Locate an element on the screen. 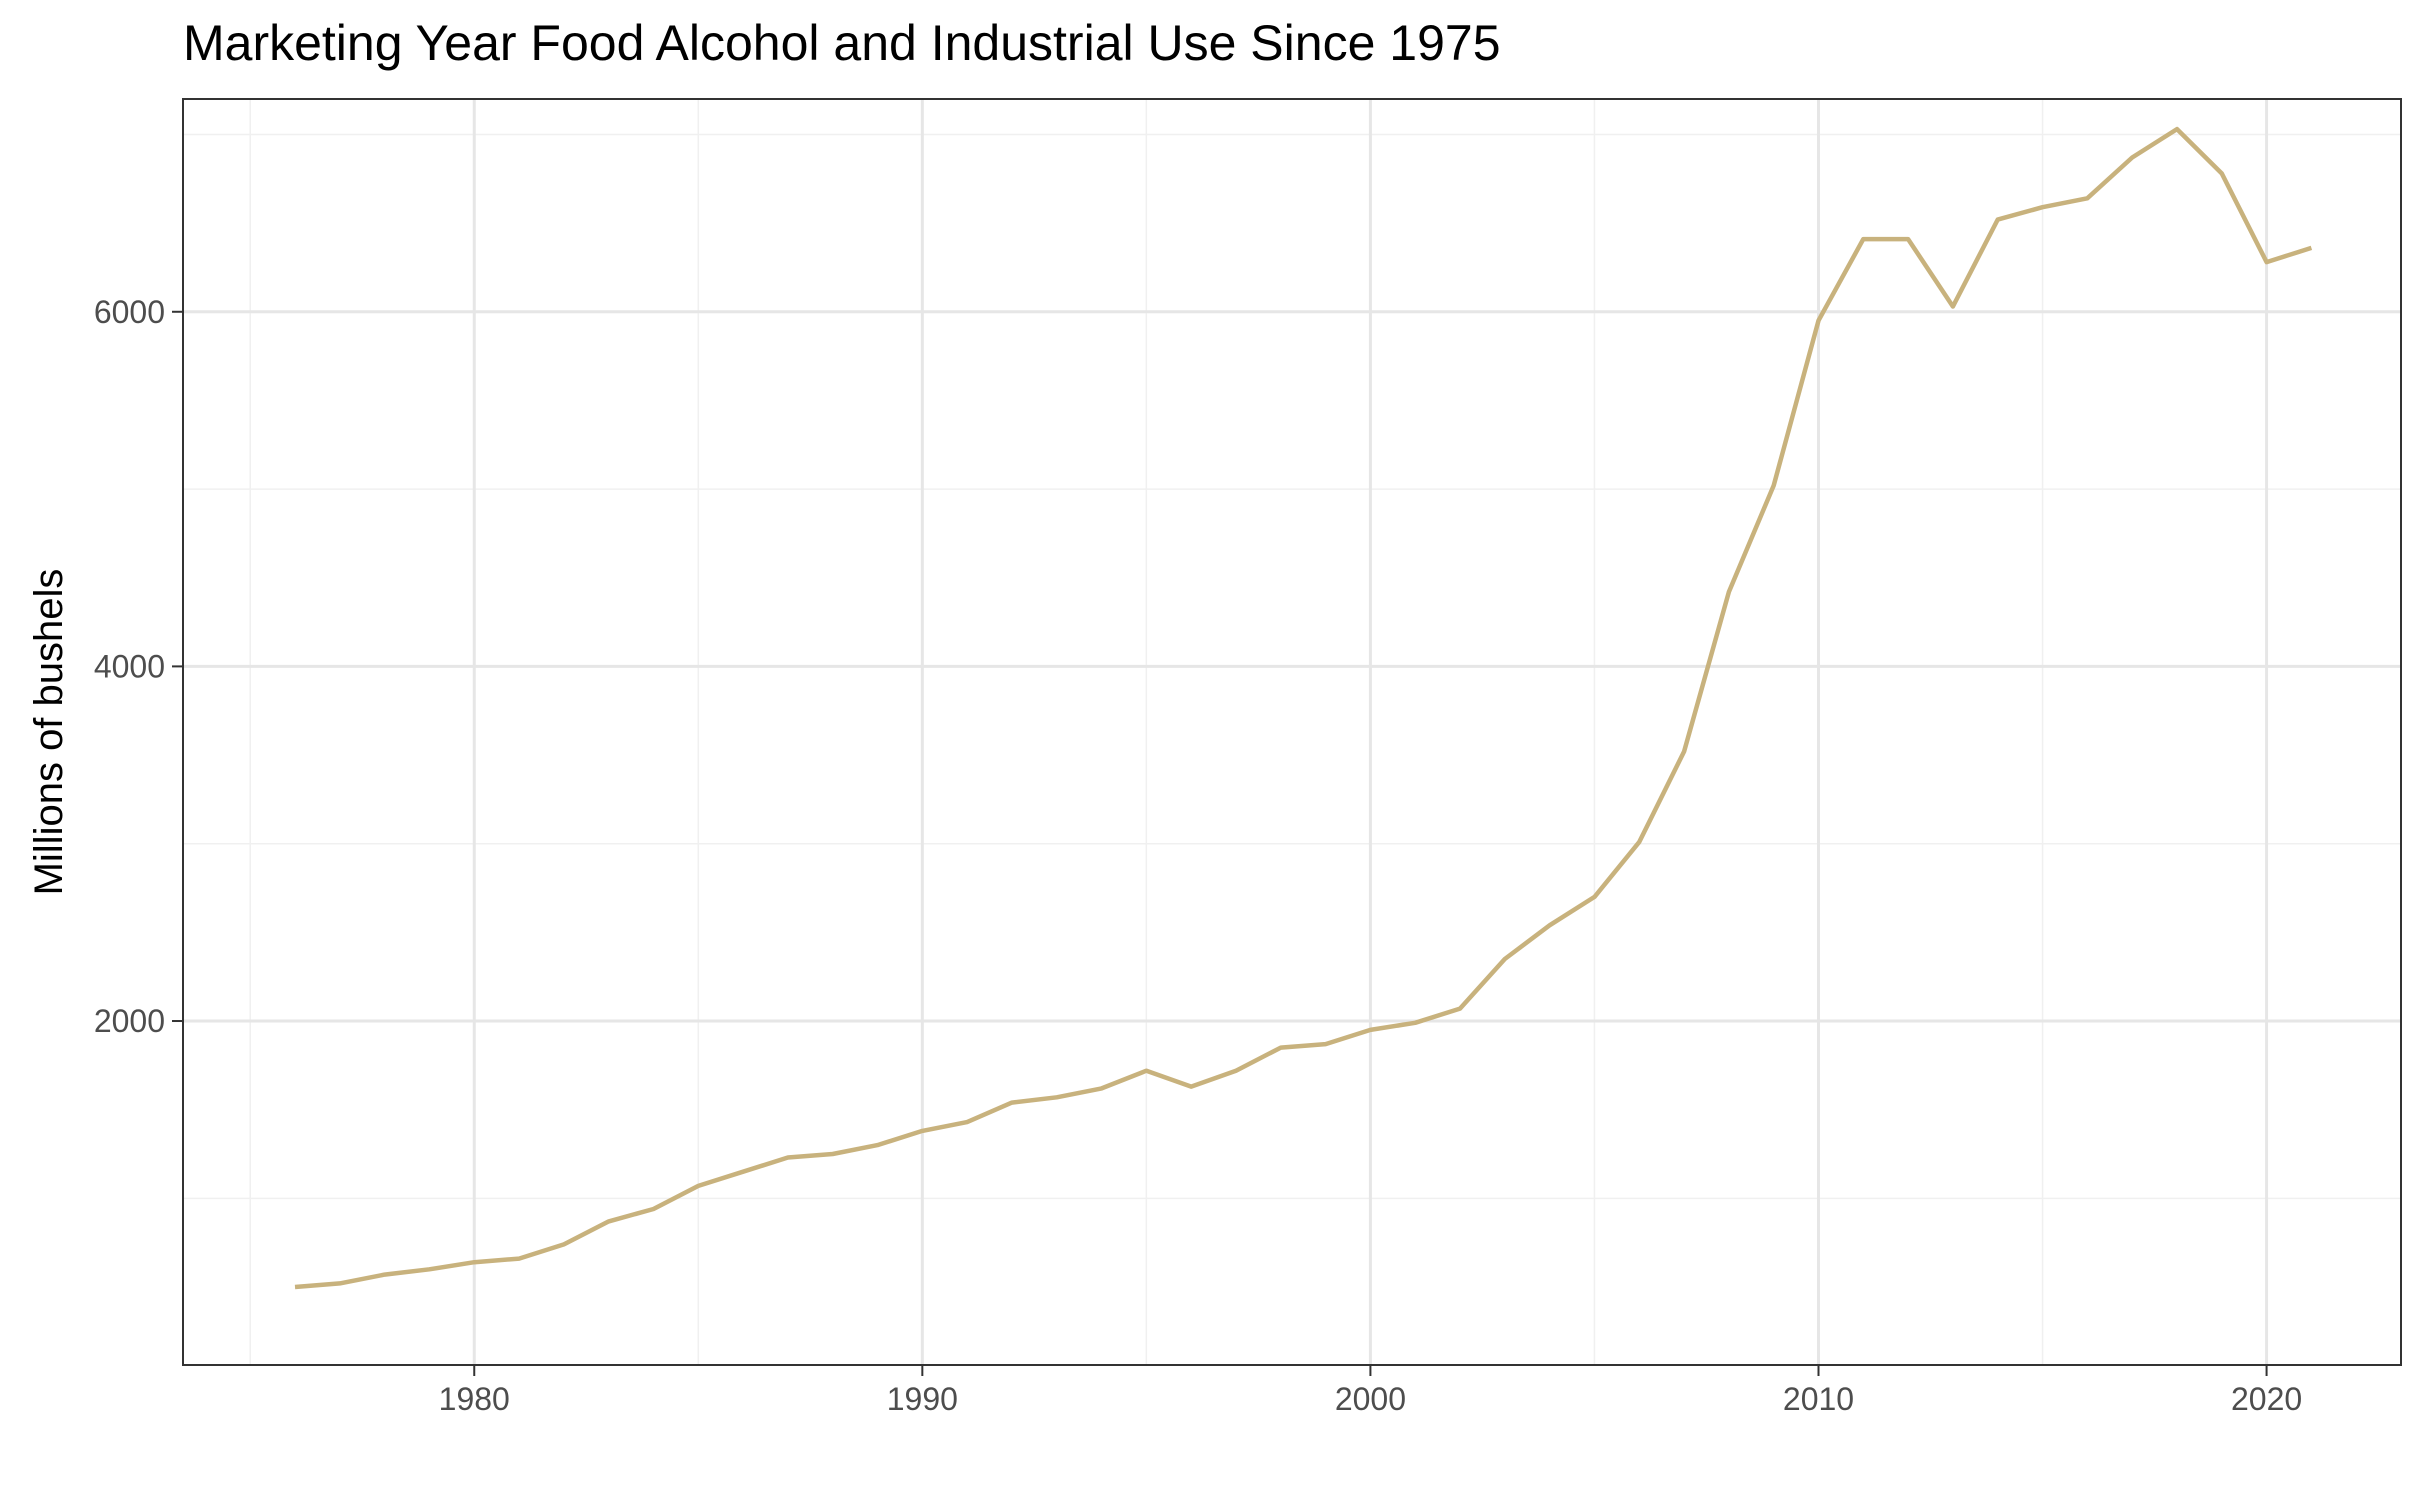 The width and height of the screenshot is (2424, 1499). x-axis: 1980 1990 2000 2010 2020 is located at coordinates (1370, 1391).